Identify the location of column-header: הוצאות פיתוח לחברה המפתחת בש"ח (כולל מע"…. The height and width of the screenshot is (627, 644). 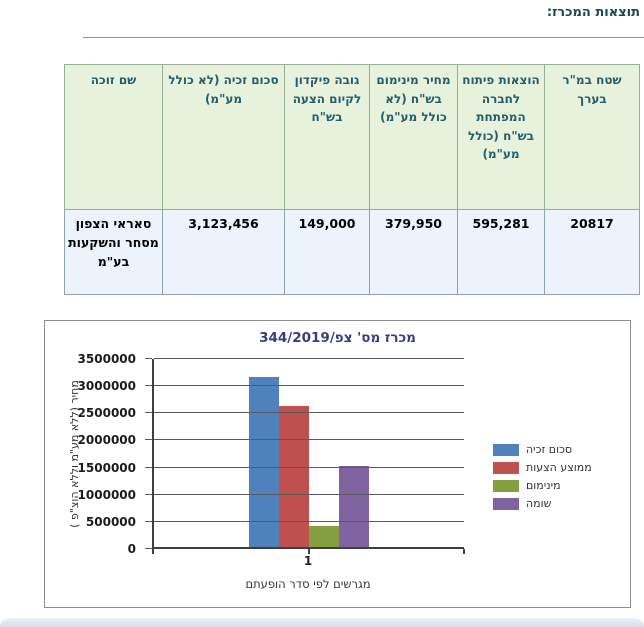
(501, 137).